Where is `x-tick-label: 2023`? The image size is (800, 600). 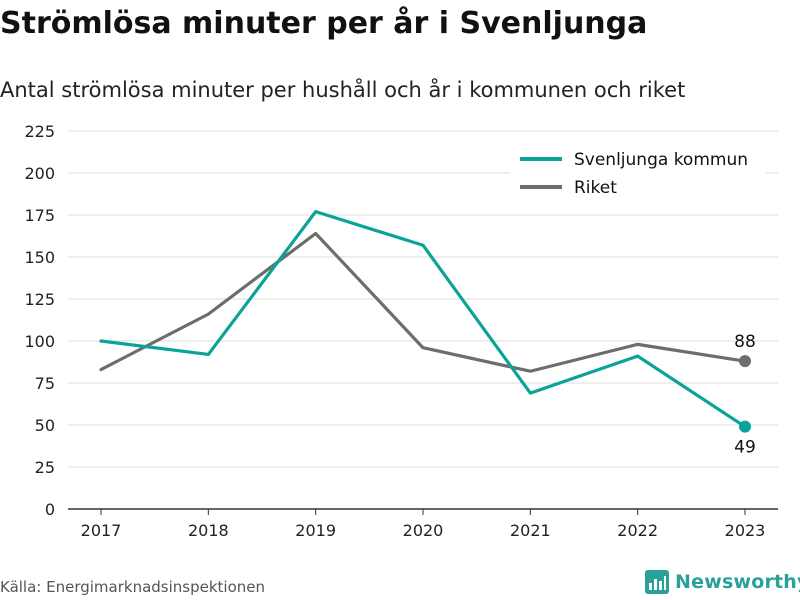 x-tick-label: 2023 is located at coordinates (745, 530).